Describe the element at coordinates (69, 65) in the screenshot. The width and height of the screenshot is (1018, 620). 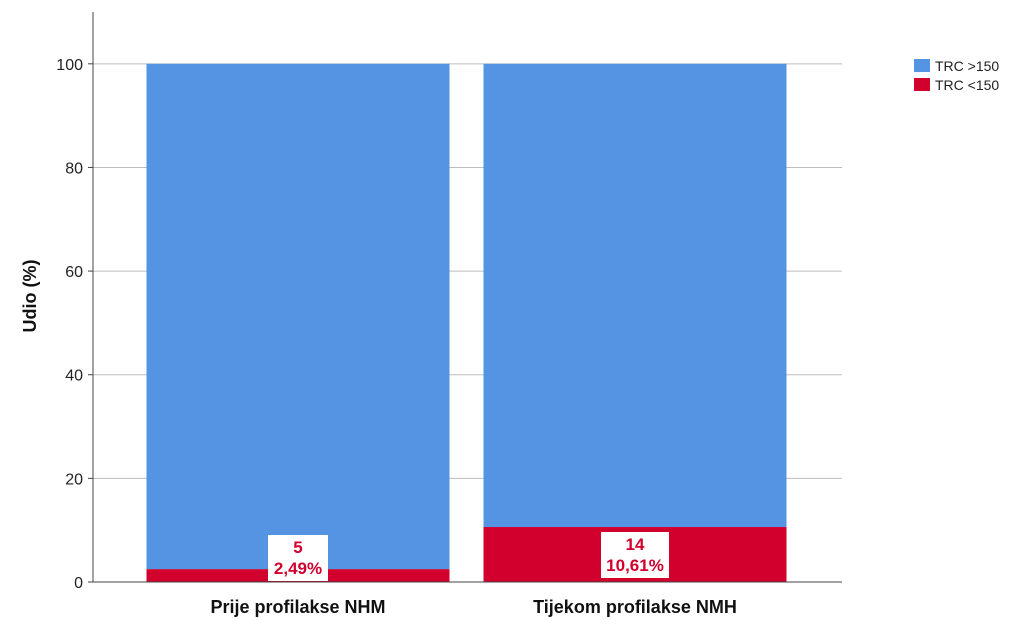
I see `y-tick-label: 100` at that location.